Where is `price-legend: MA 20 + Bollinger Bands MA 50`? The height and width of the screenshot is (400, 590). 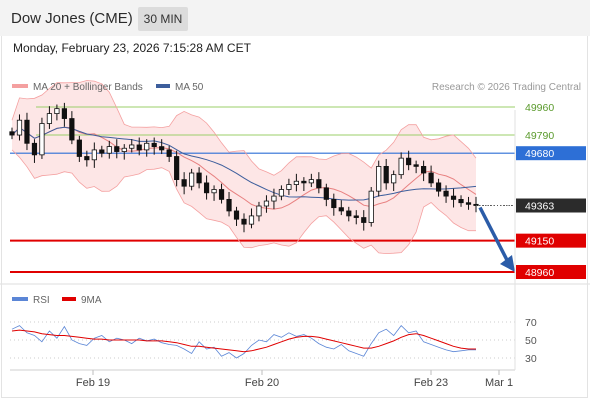 price-legend: MA 20 + Bollinger Bands MA 50 is located at coordinates (108, 87).